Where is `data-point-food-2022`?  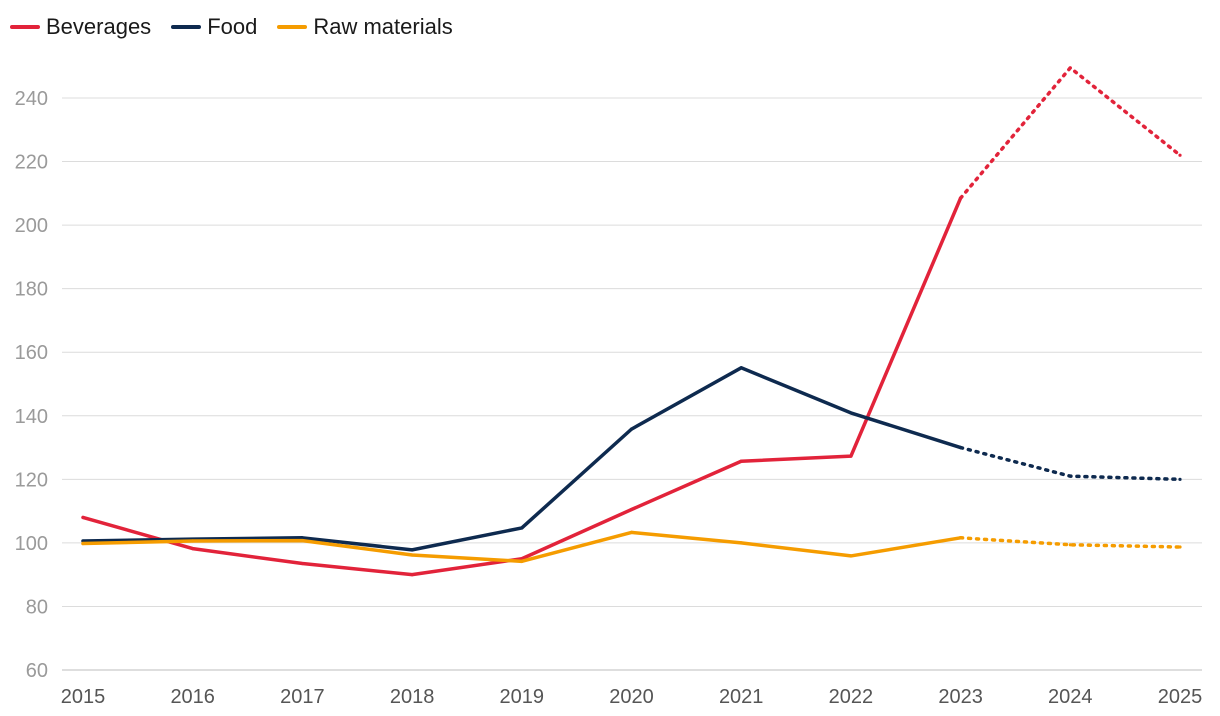 data-point-food-2022 is located at coordinates (851, 413).